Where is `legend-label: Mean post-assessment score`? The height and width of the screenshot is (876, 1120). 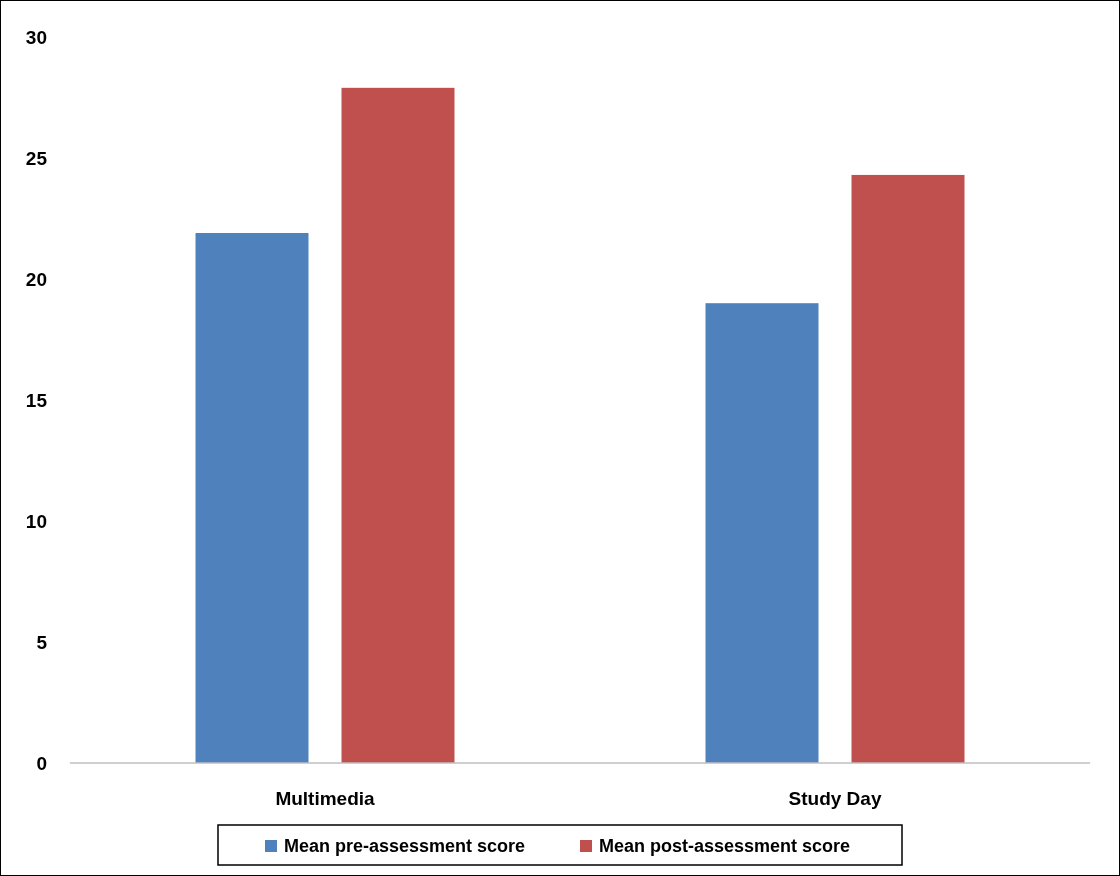 legend-label: Mean post-assessment score is located at coordinates (725, 846).